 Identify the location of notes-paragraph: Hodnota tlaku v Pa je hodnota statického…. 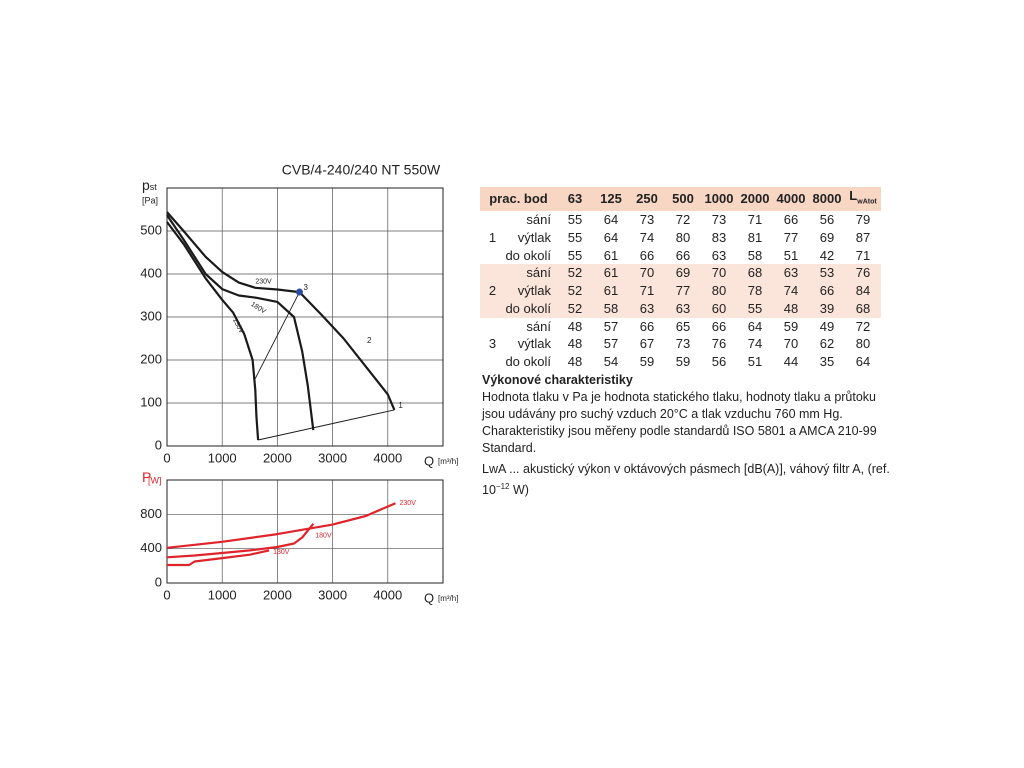
(679, 422).